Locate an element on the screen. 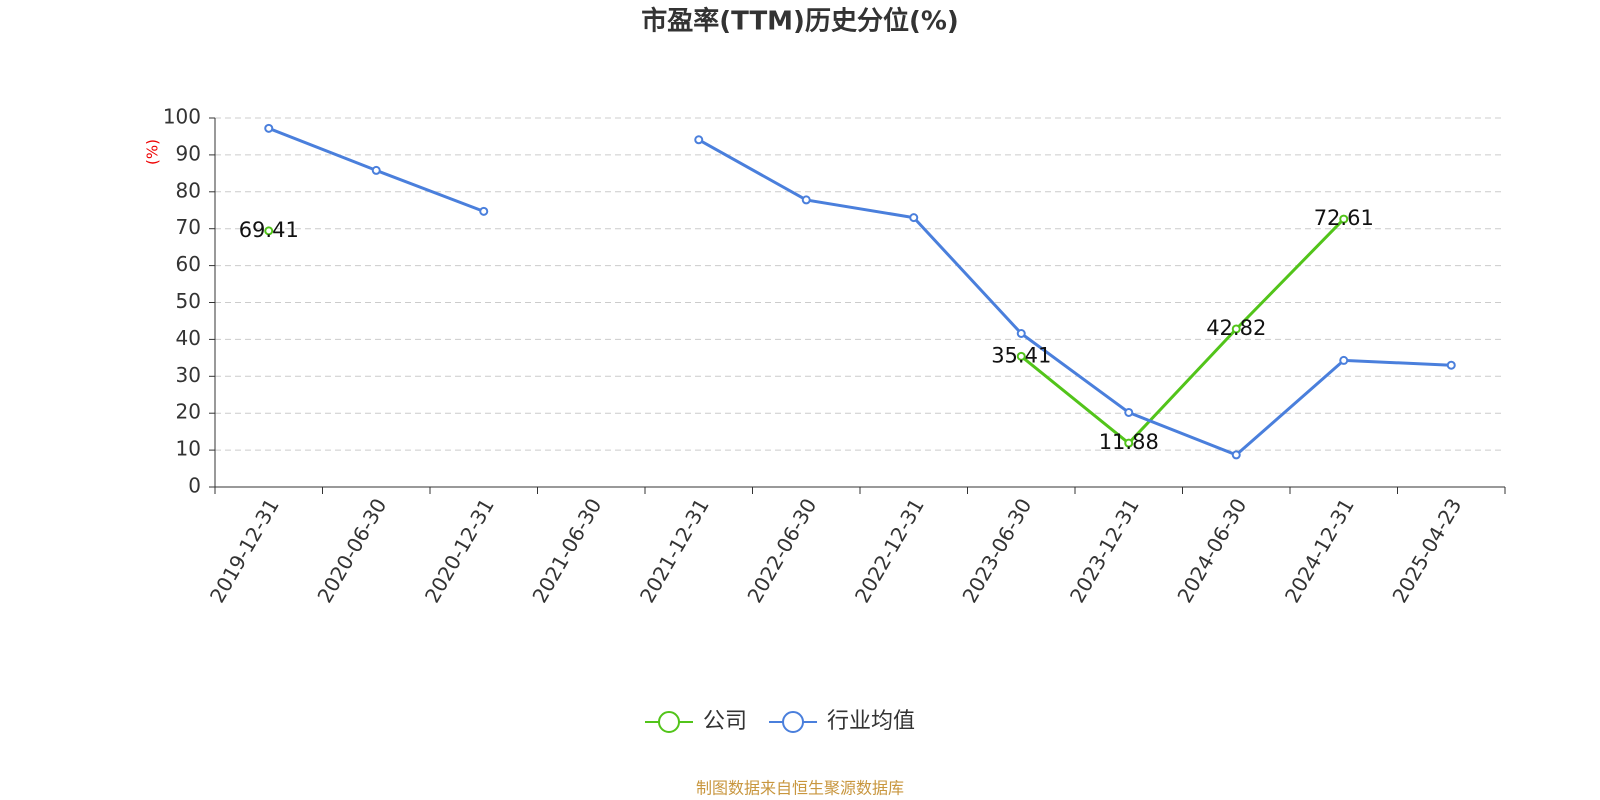  x-tick-label: 2022-12-31 is located at coordinates (889, 550).